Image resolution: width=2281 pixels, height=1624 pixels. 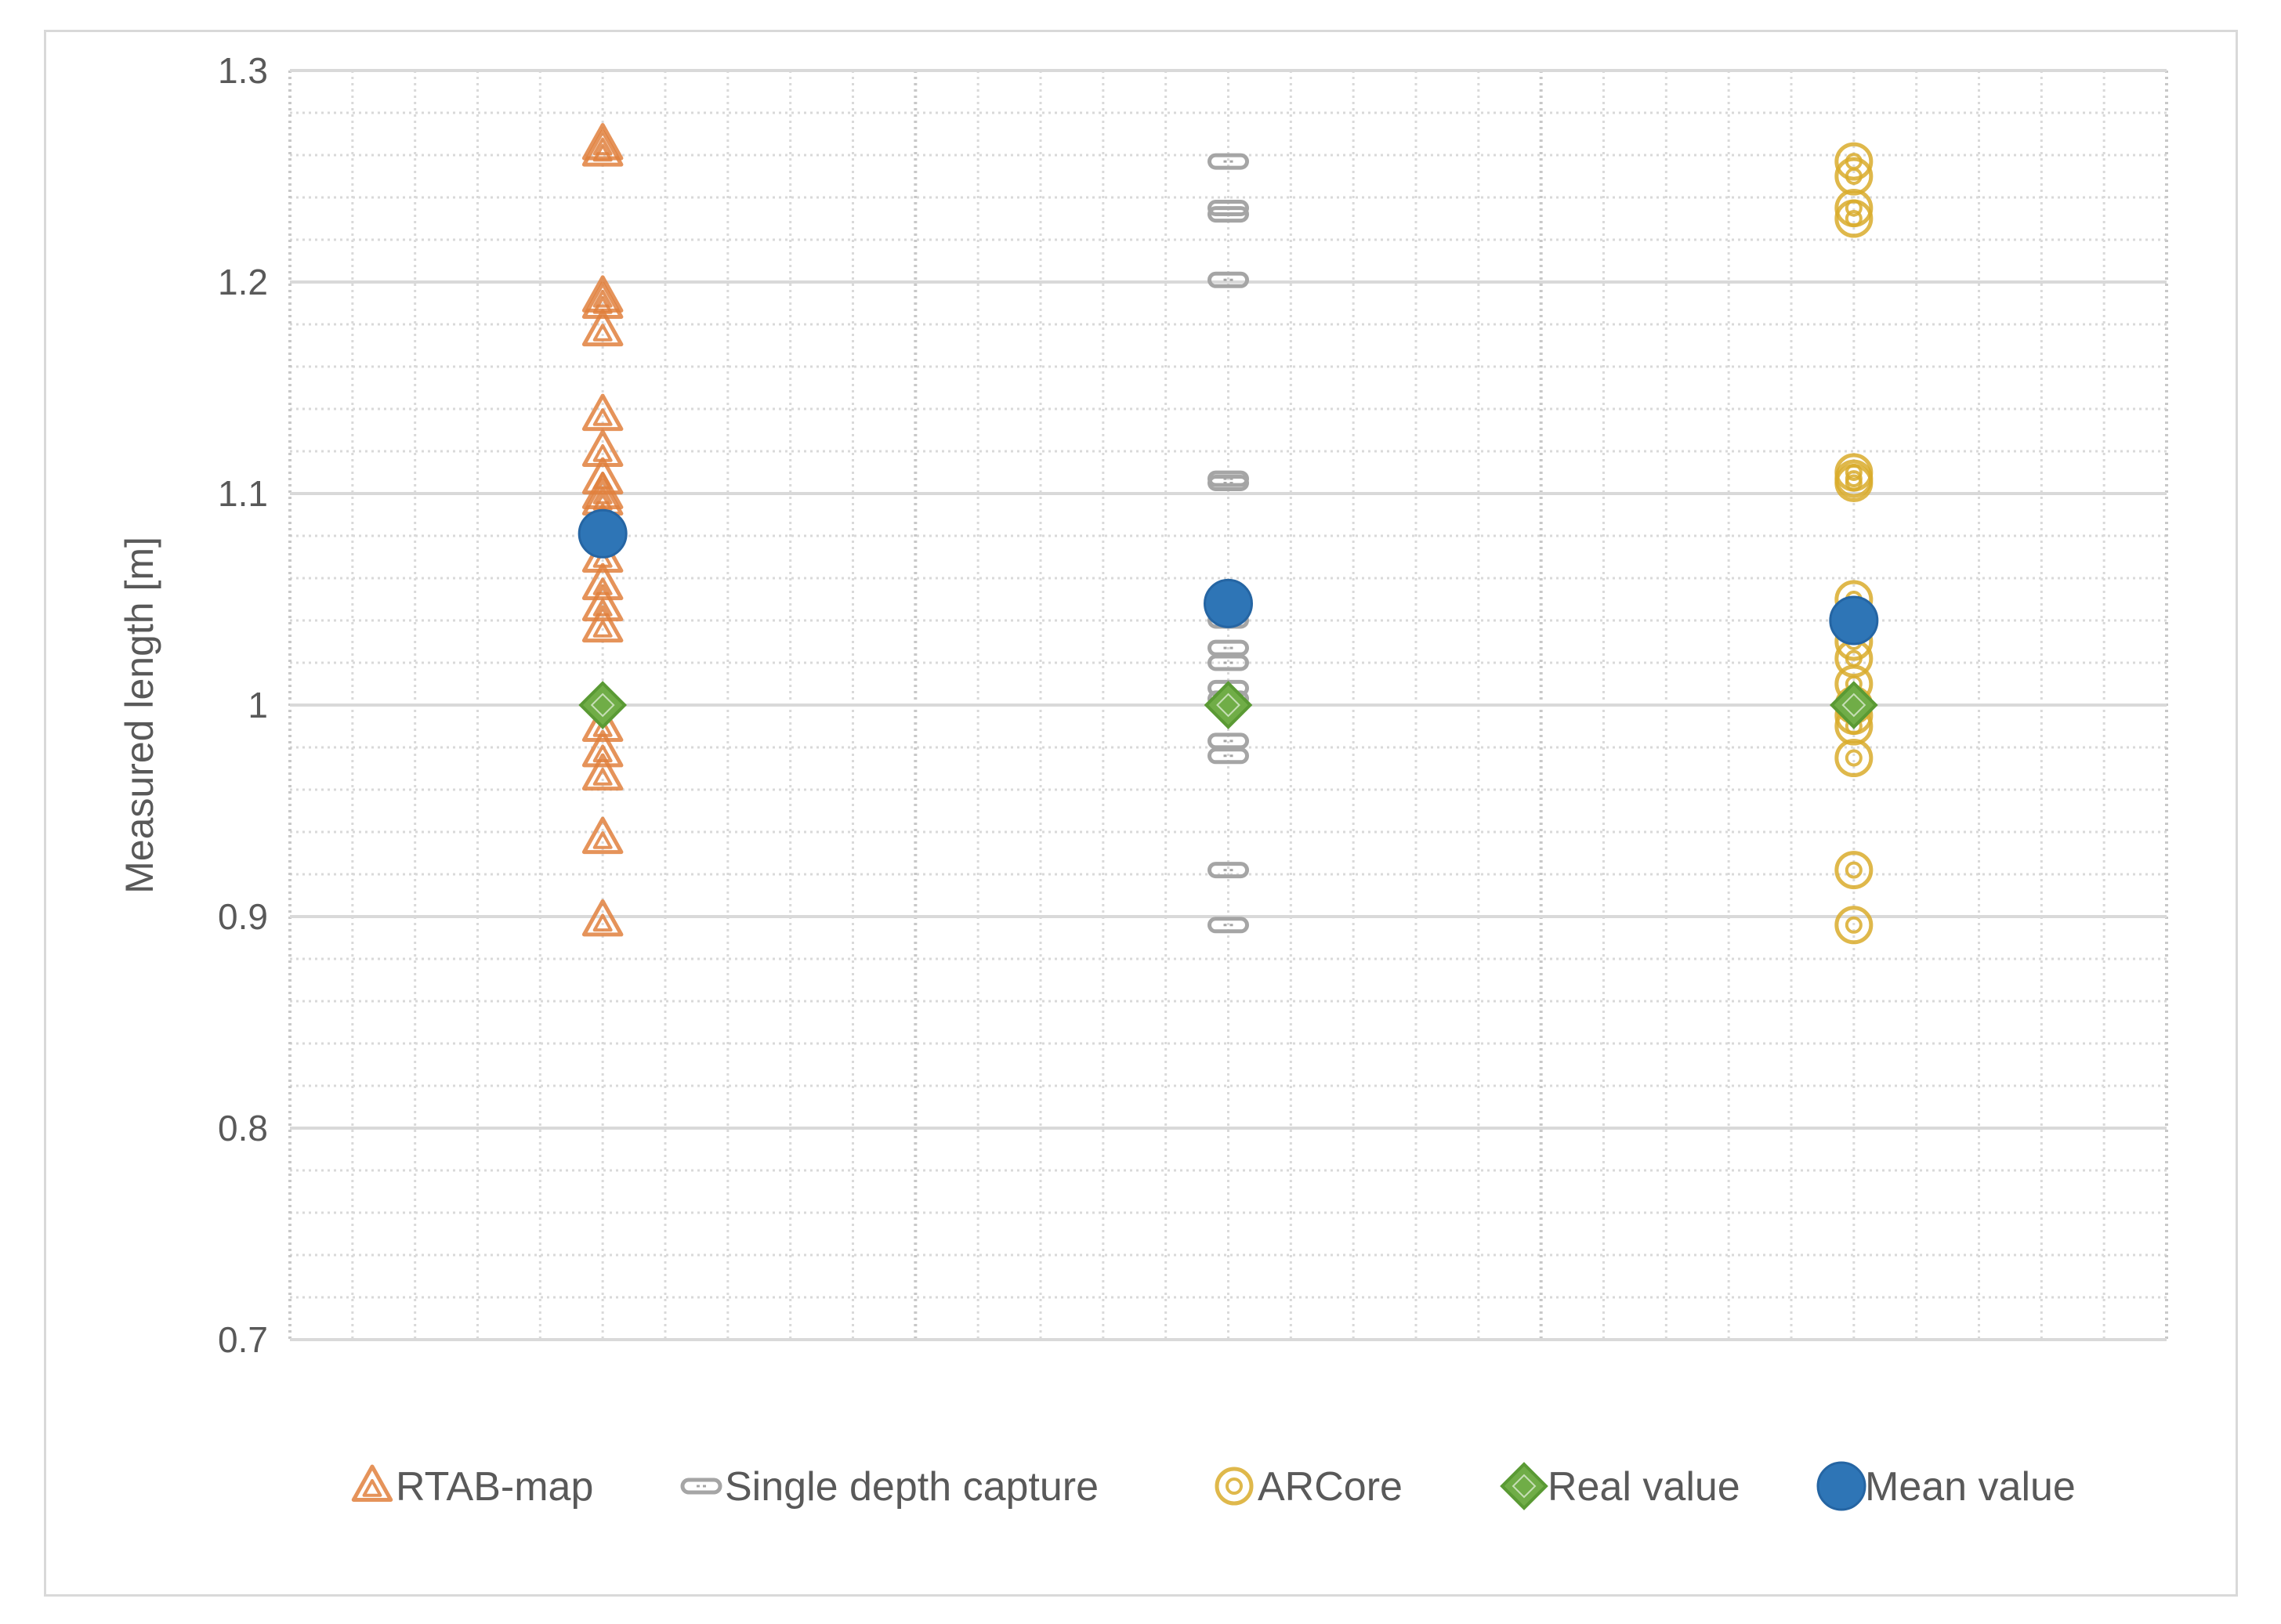 I want to click on legend-label: Real value, so click(x=1644, y=1487).